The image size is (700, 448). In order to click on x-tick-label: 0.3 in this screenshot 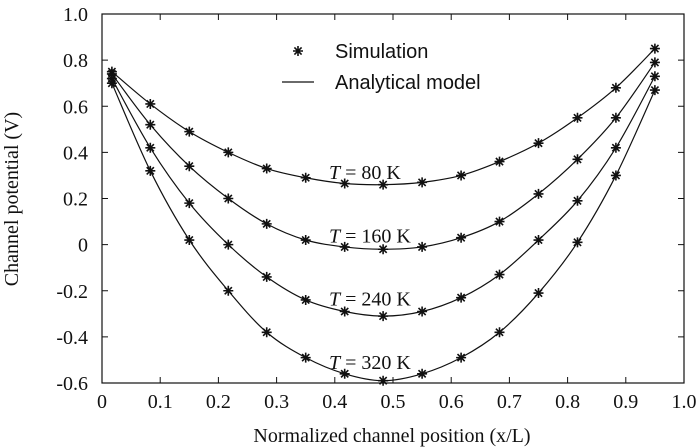, I will do `click(276, 402)`.